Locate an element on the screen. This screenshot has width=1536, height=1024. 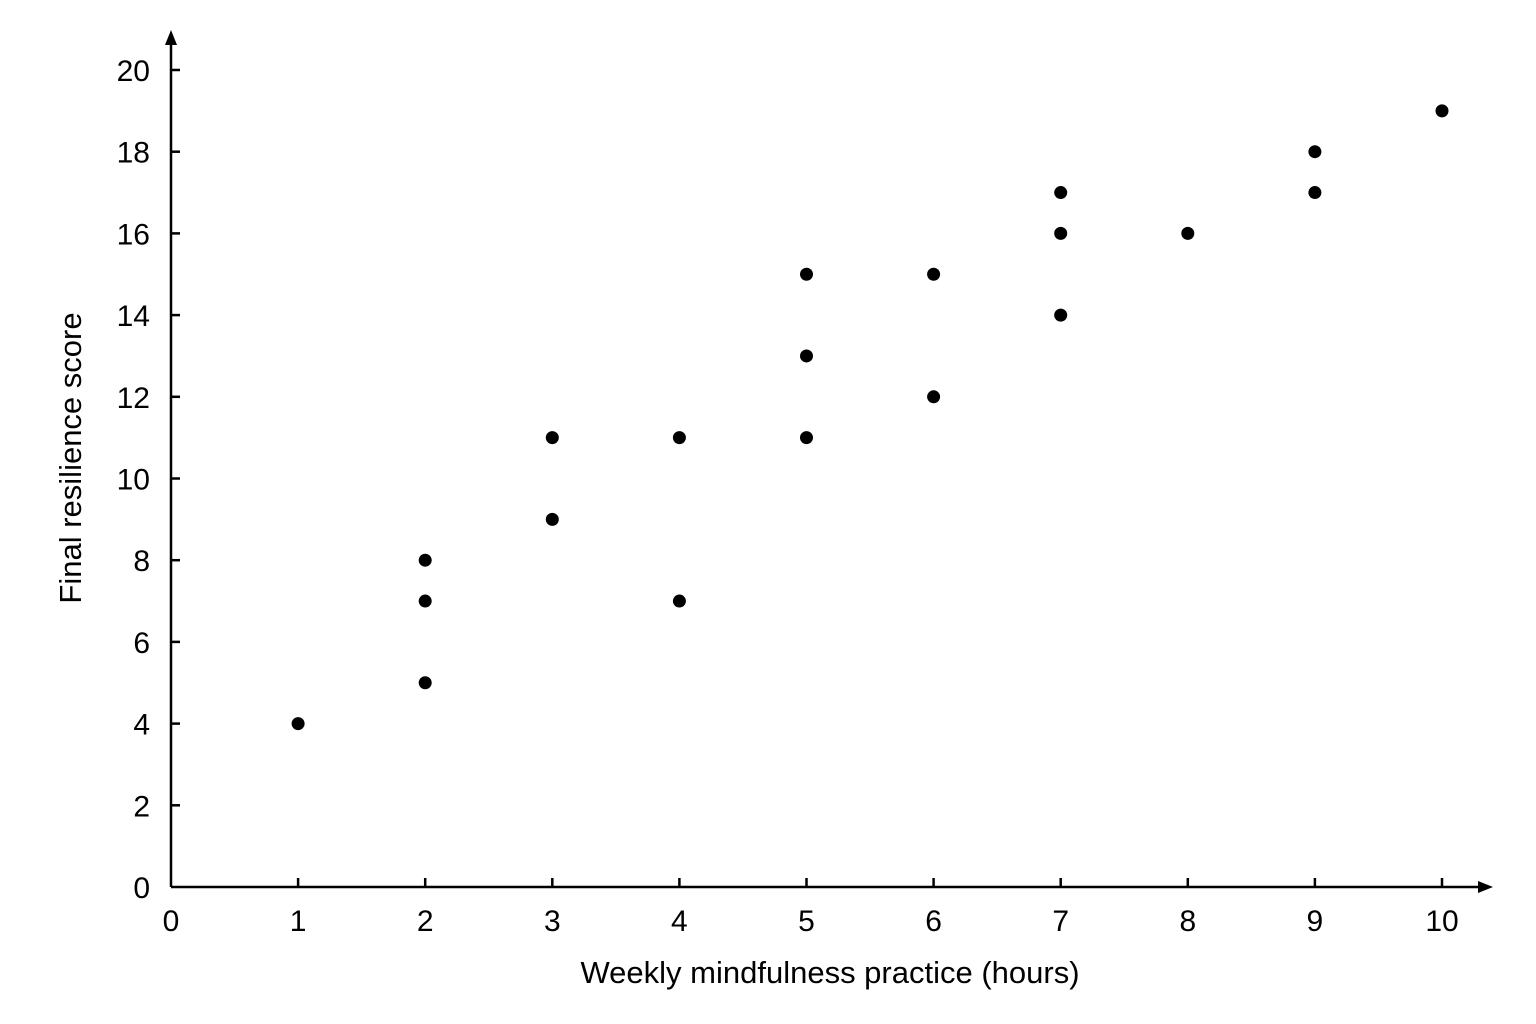
x-tick-label: 3 is located at coordinates (552, 921).